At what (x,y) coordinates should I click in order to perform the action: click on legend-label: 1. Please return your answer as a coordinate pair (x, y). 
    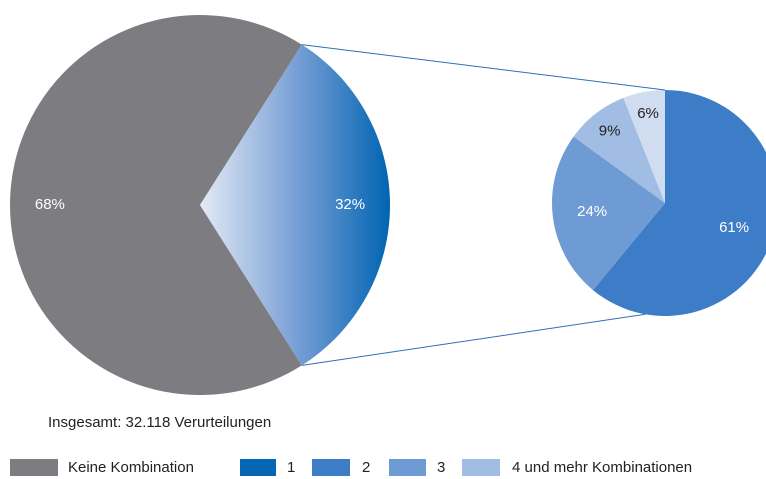
    Looking at the image, I should click on (291, 467).